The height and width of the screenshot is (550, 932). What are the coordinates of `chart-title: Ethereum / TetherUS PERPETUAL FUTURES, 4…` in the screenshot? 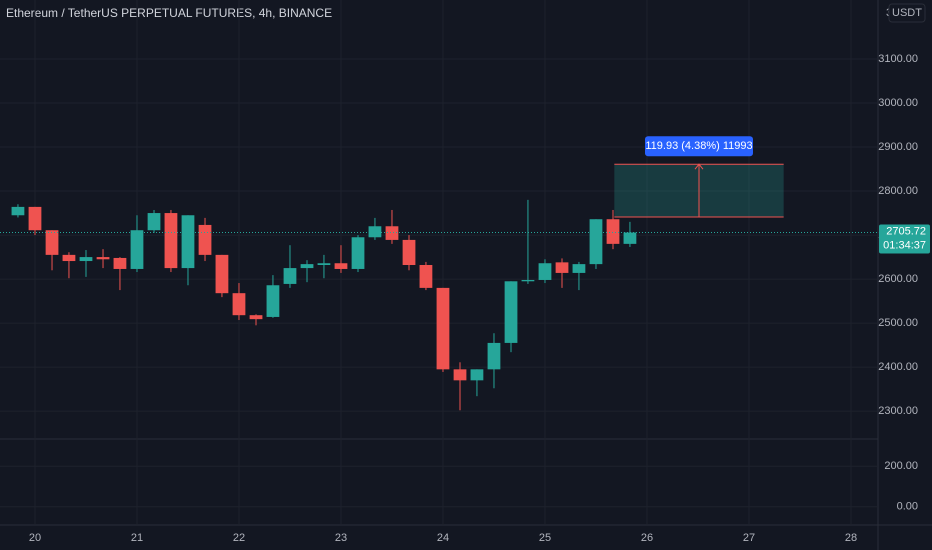 It's located at (169, 13).